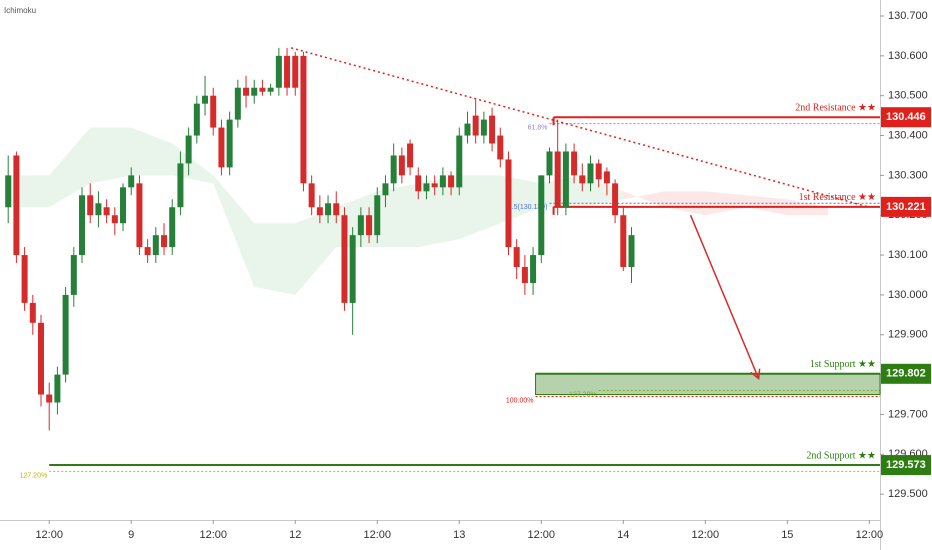 This screenshot has width=932, height=550. Describe the element at coordinates (538, 127) in the screenshot. I see `fib-label: 61.8%` at that location.